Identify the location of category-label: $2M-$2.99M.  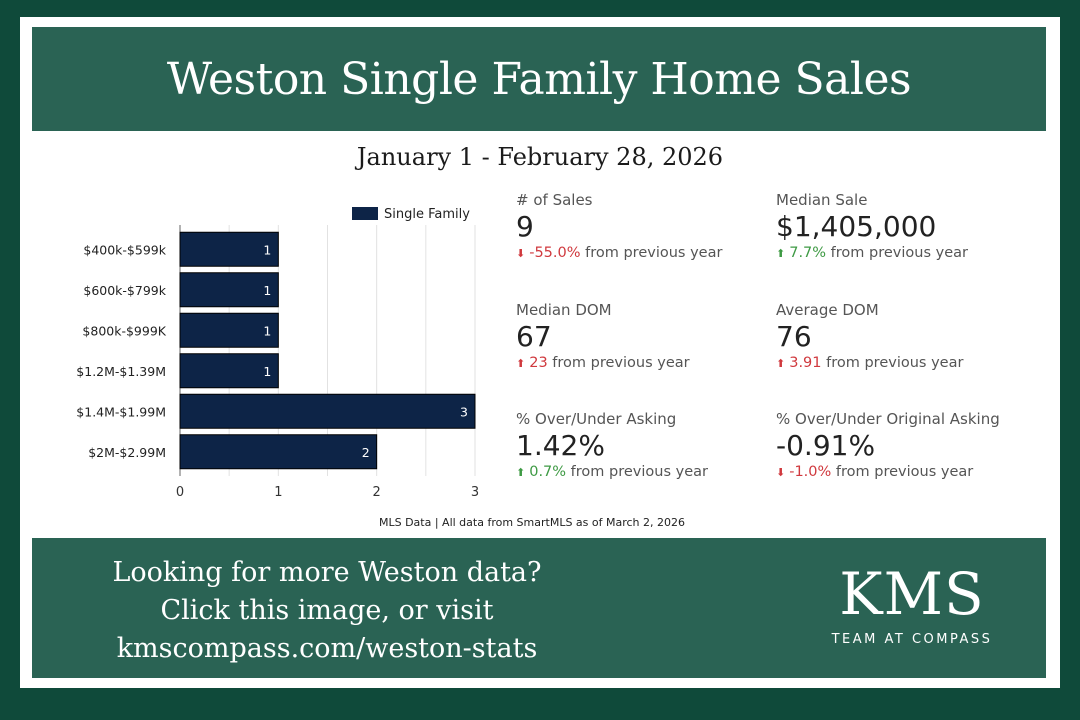
(127, 452).